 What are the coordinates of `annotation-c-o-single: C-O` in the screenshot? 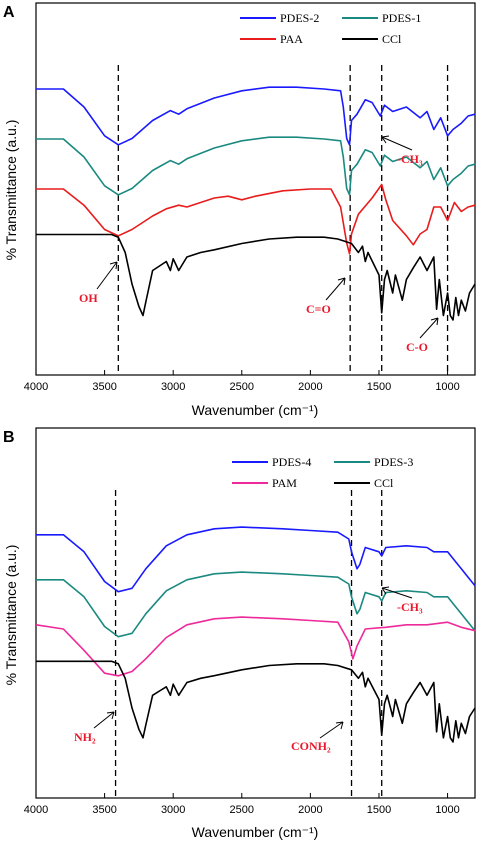 It's located at (417, 347).